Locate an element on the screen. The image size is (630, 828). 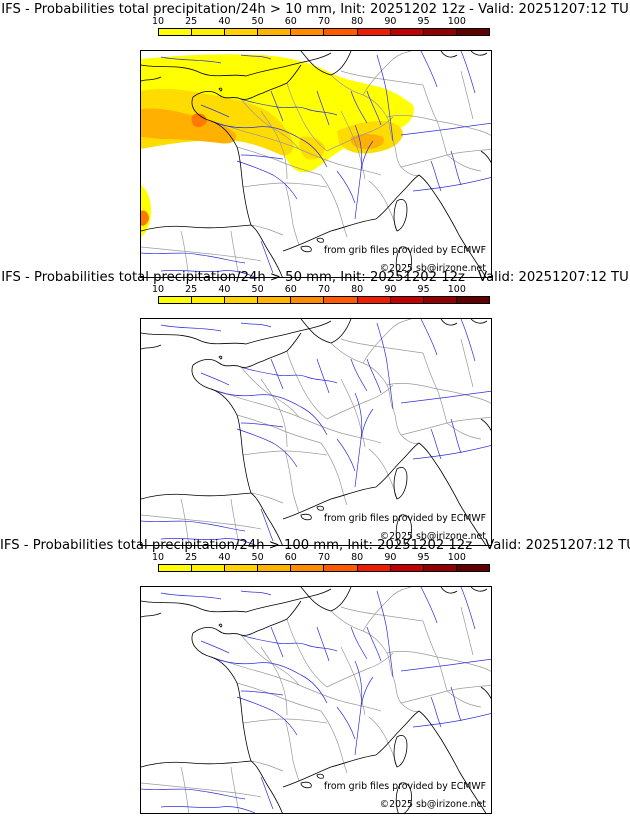
colorbar-tick-label: 95 is located at coordinates (423, 289).